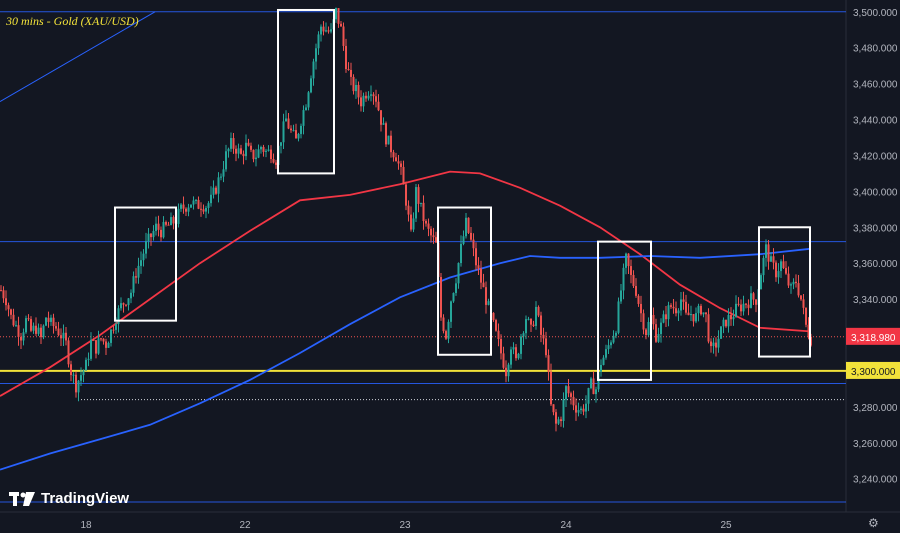  I want to click on settings-gear-icon: ⚙, so click(873, 523).